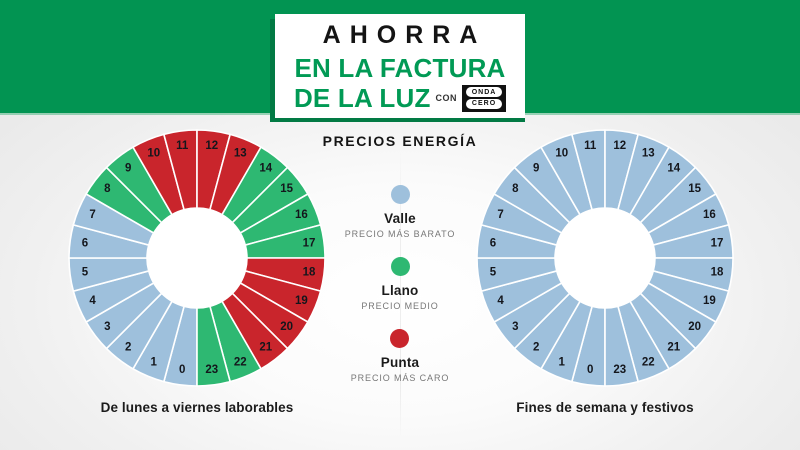 This screenshot has height=450, width=800. I want to click on legend-item-llano: Llano PRECIO MEDIO, so click(399, 284).